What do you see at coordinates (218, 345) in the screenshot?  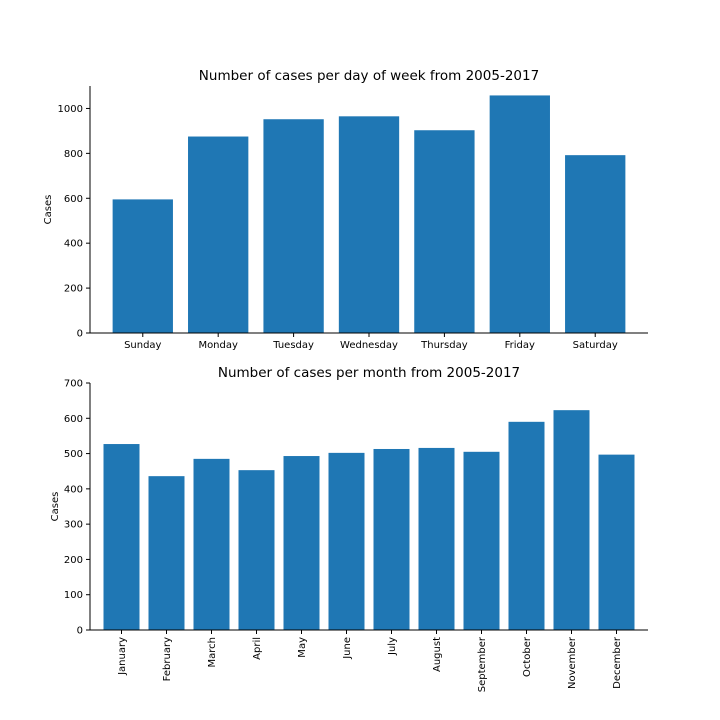 I see `x-tick-label: Monday` at bounding box center [218, 345].